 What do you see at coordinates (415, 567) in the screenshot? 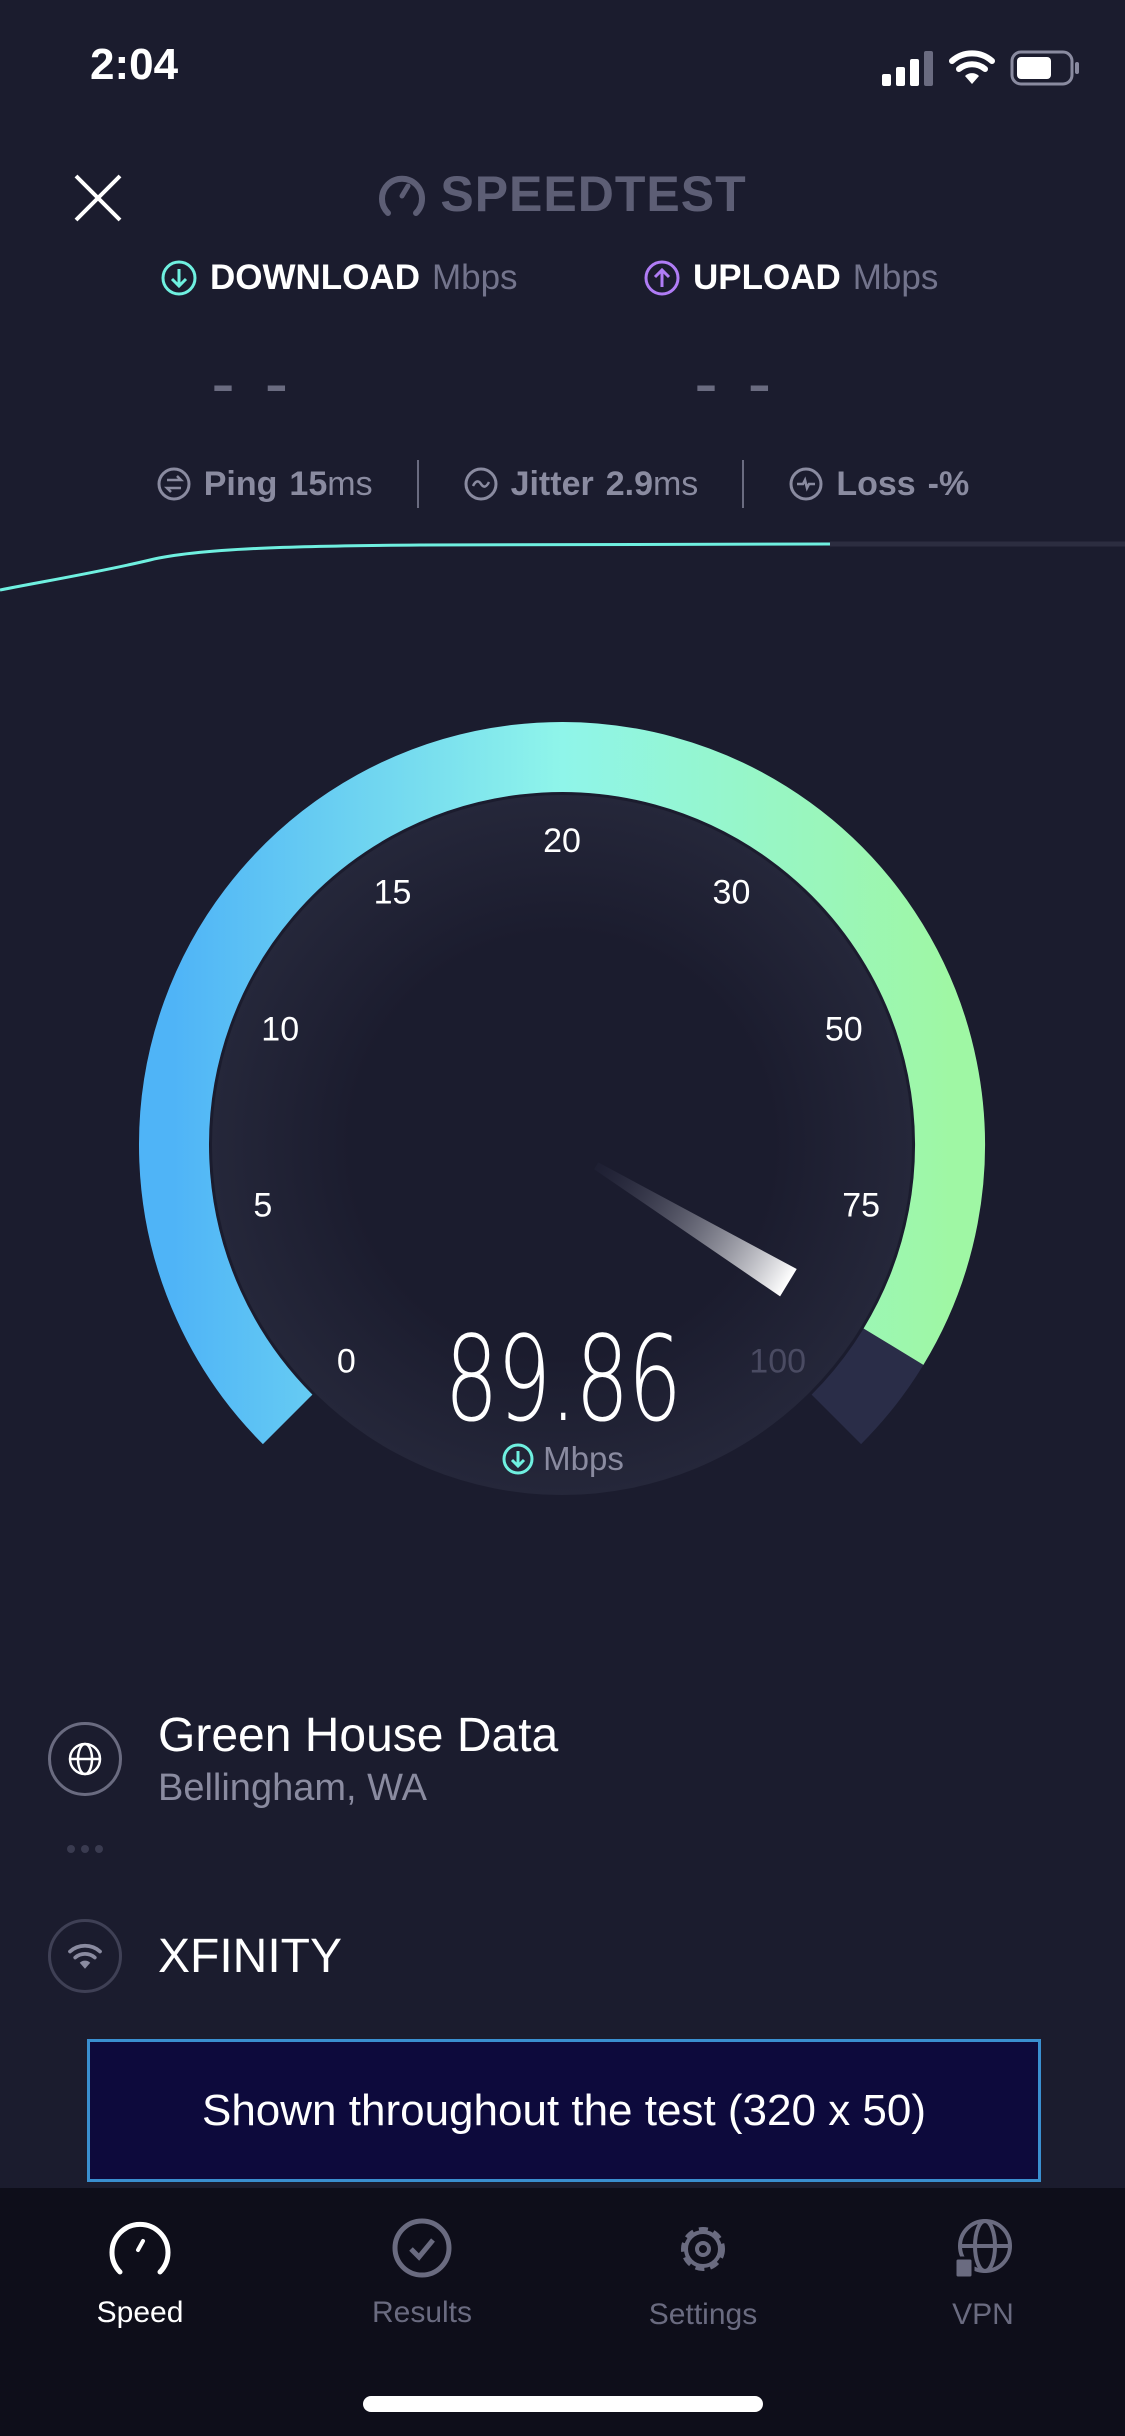
I see `download-speed-line` at bounding box center [415, 567].